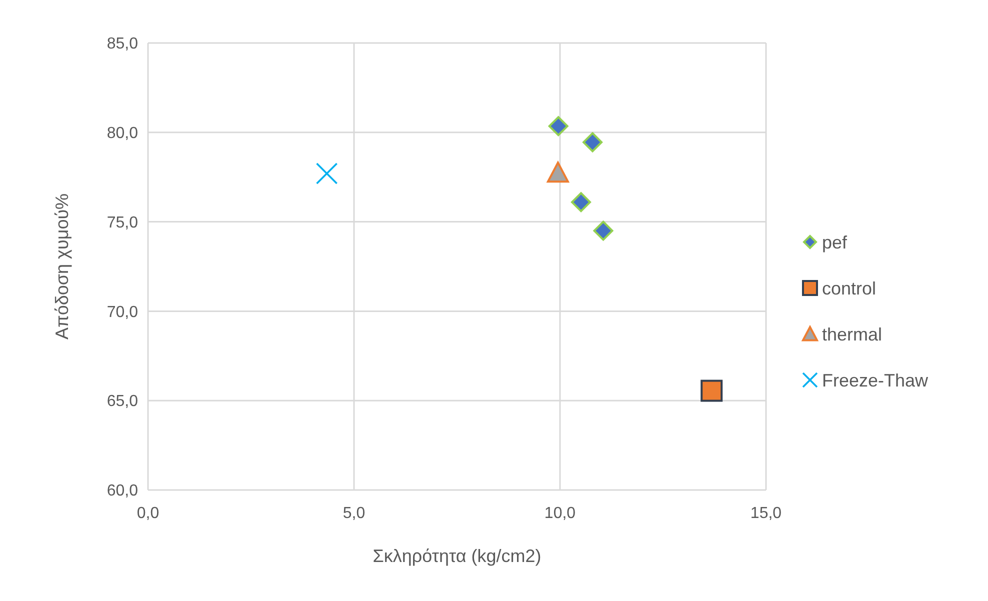  What do you see at coordinates (148, 513) in the screenshot?
I see `x-tick-label: 0,0` at bounding box center [148, 513].